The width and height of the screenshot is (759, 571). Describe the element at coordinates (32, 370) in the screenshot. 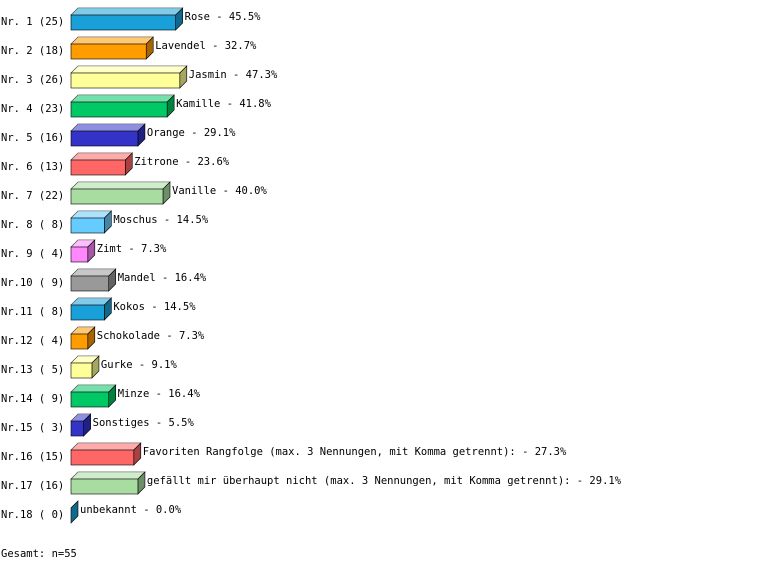

I see `category-label: Nr.13 ( 5)` at that location.